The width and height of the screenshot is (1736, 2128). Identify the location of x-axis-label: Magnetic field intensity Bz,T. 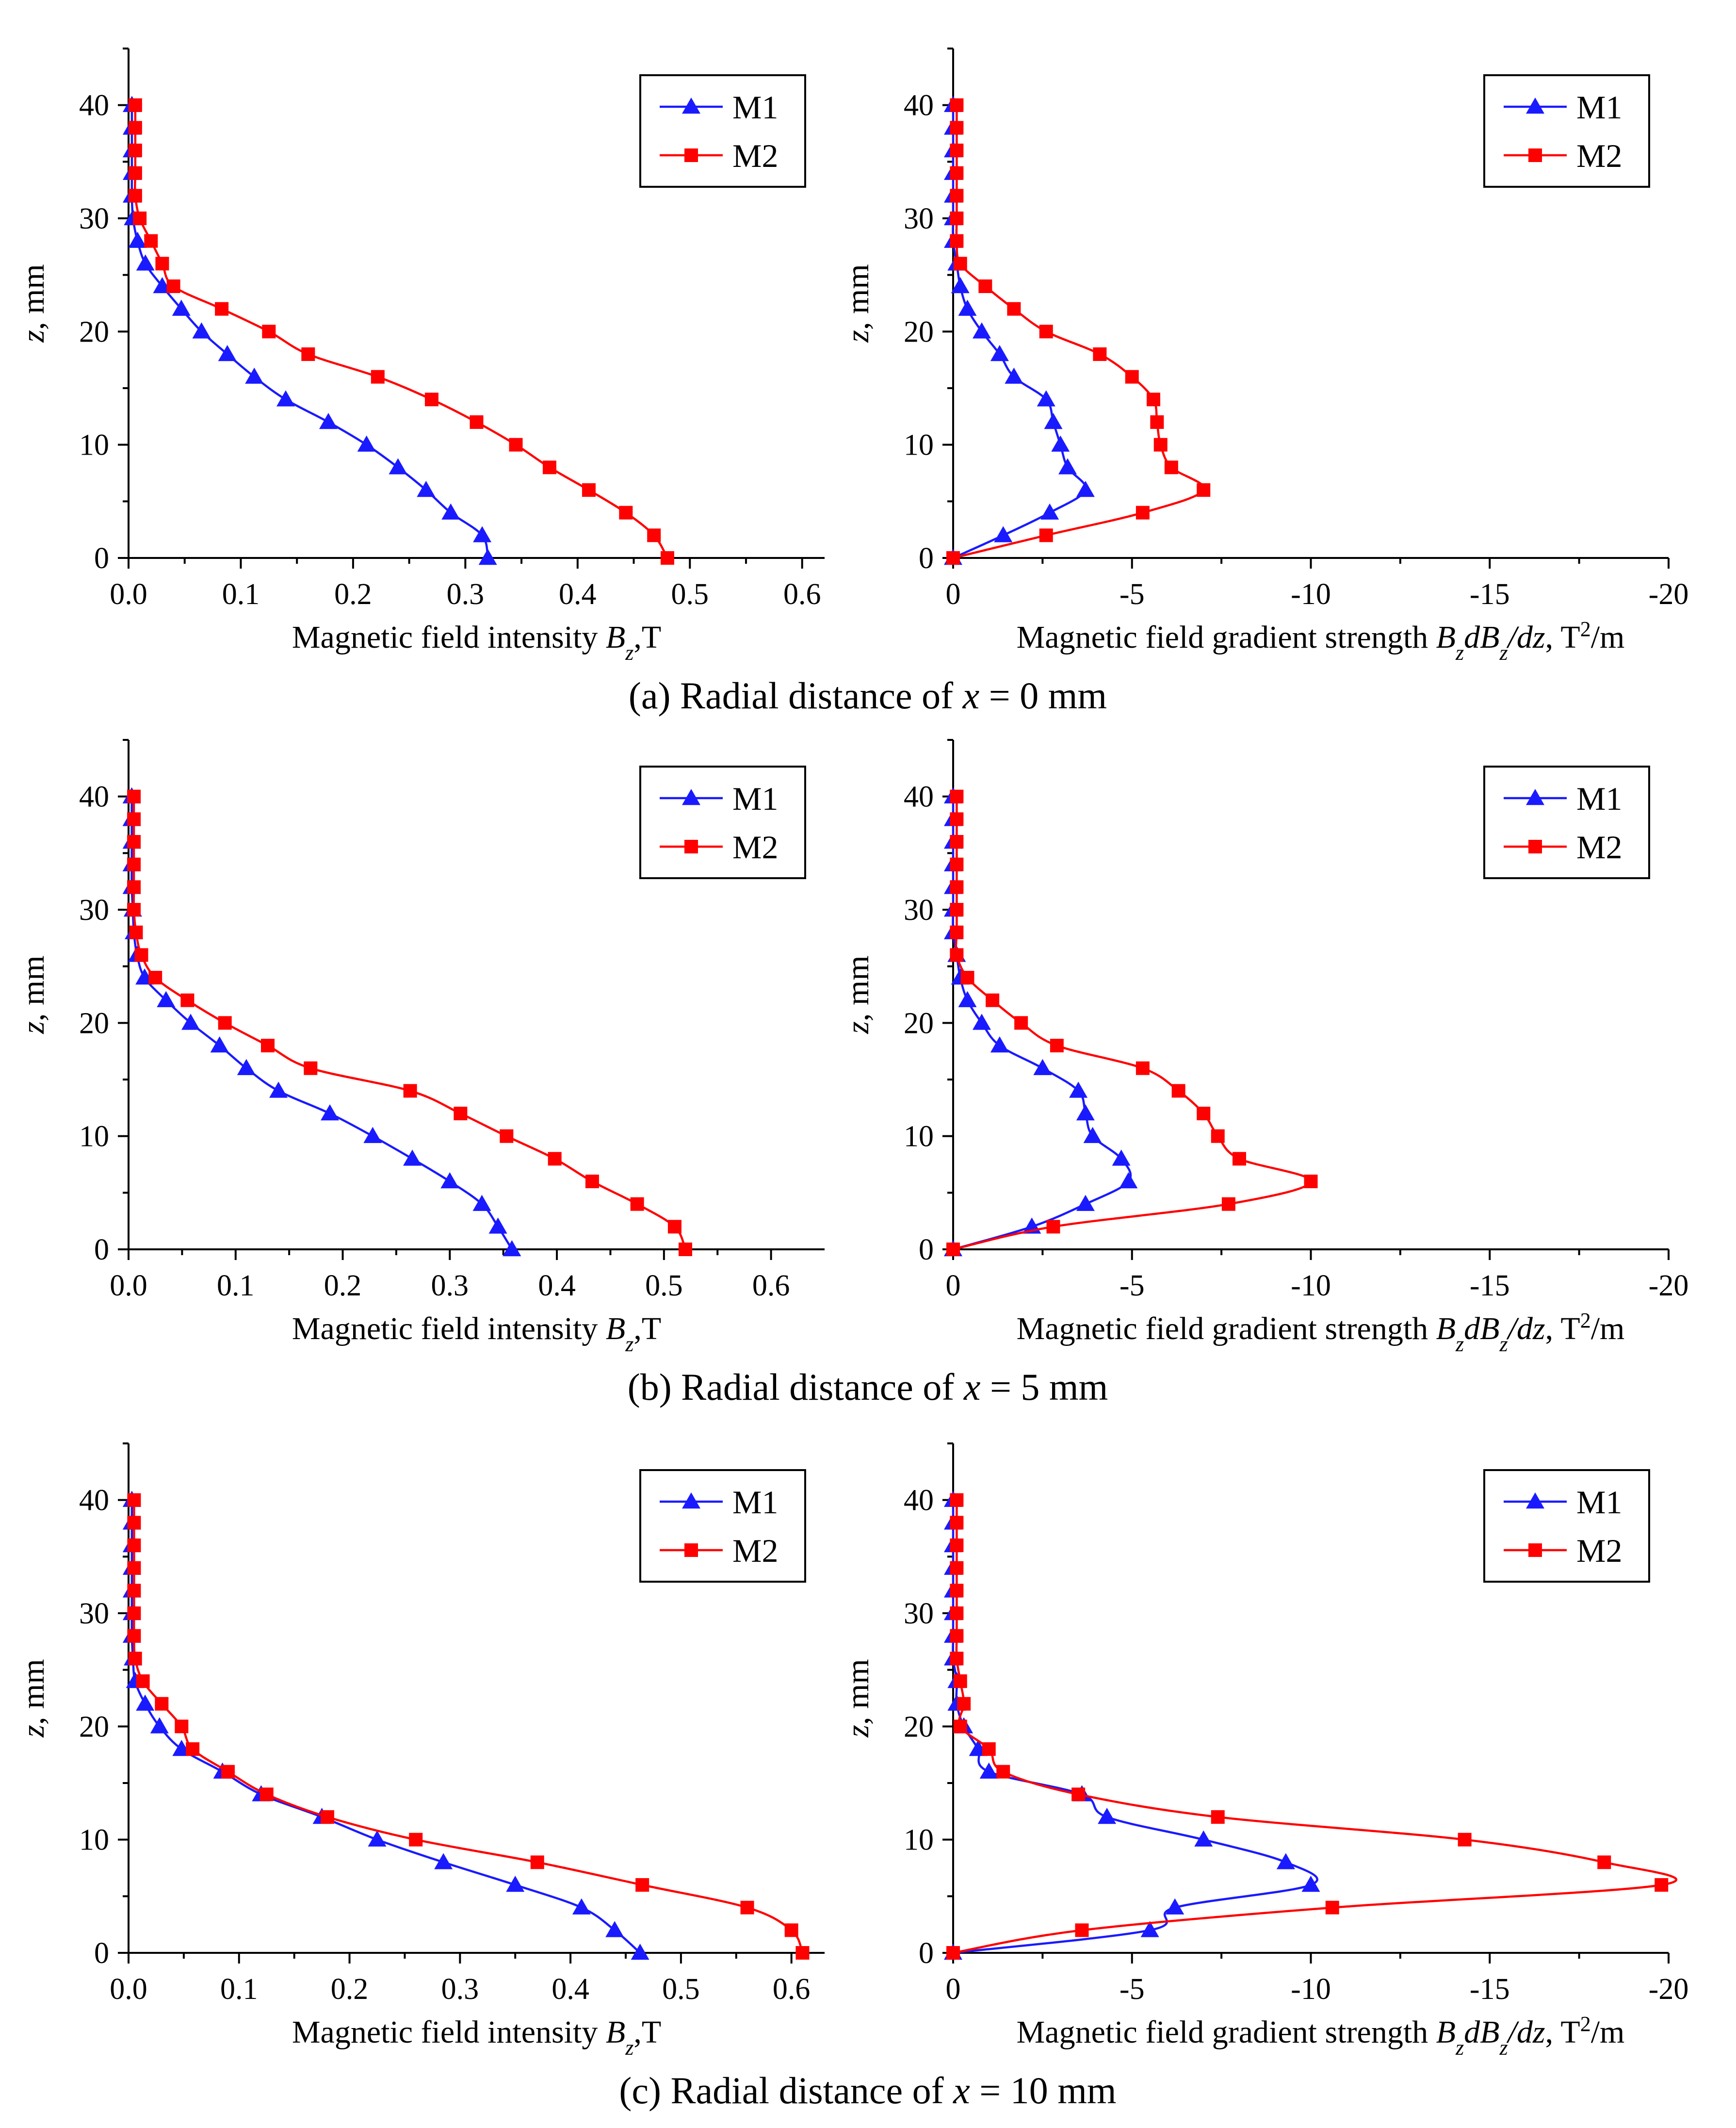
(476, 2037).